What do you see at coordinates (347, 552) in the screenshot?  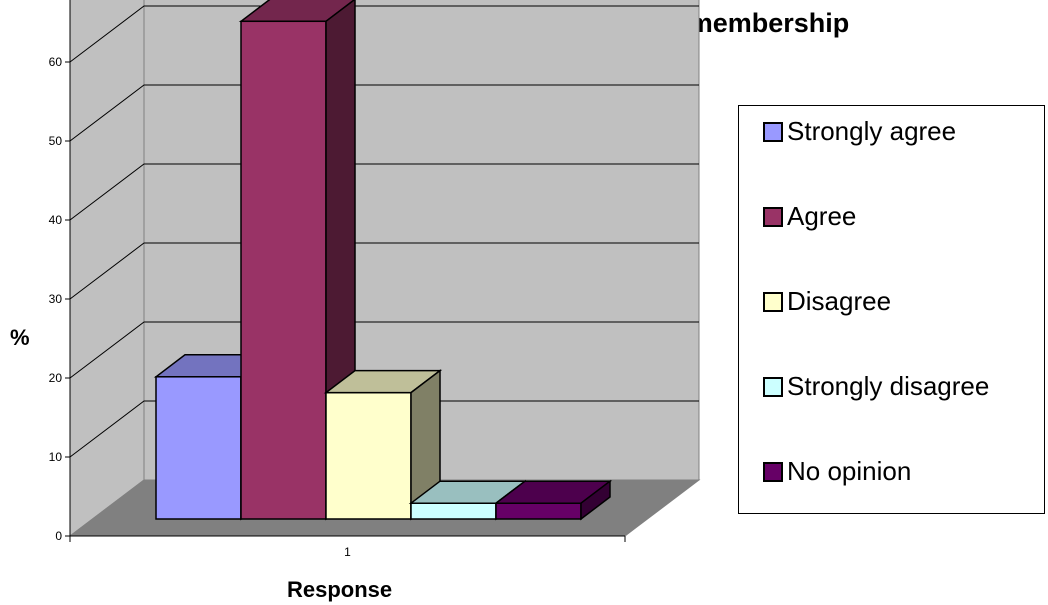 I see `x-tick-label: 1` at bounding box center [347, 552].